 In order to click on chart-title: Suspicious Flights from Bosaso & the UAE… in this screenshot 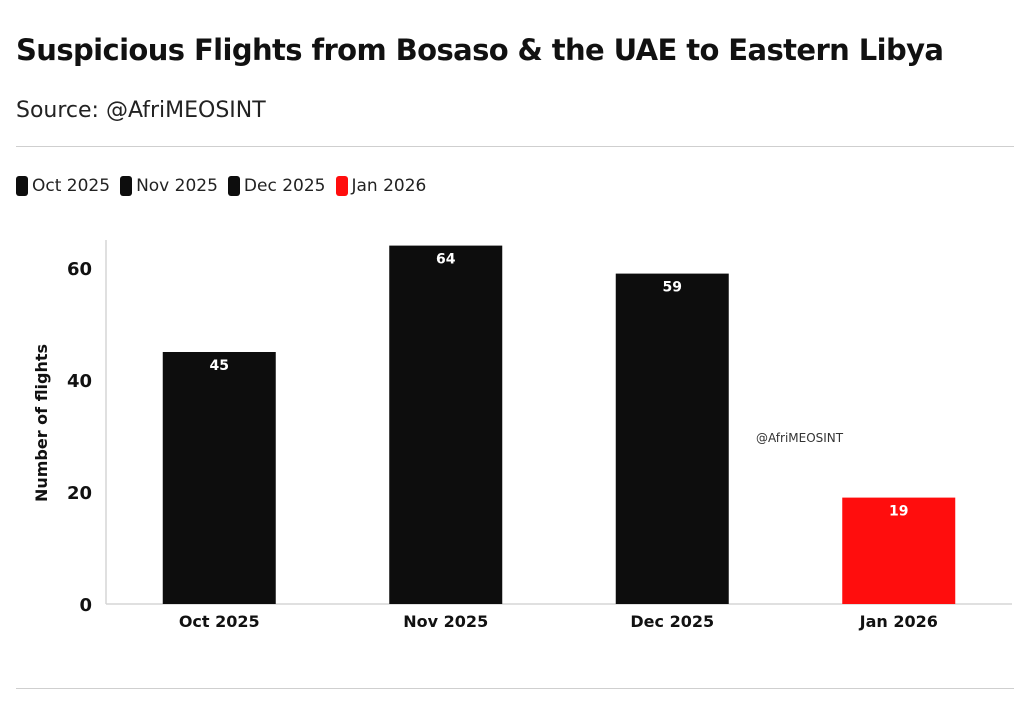, I will do `click(480, 50)`.